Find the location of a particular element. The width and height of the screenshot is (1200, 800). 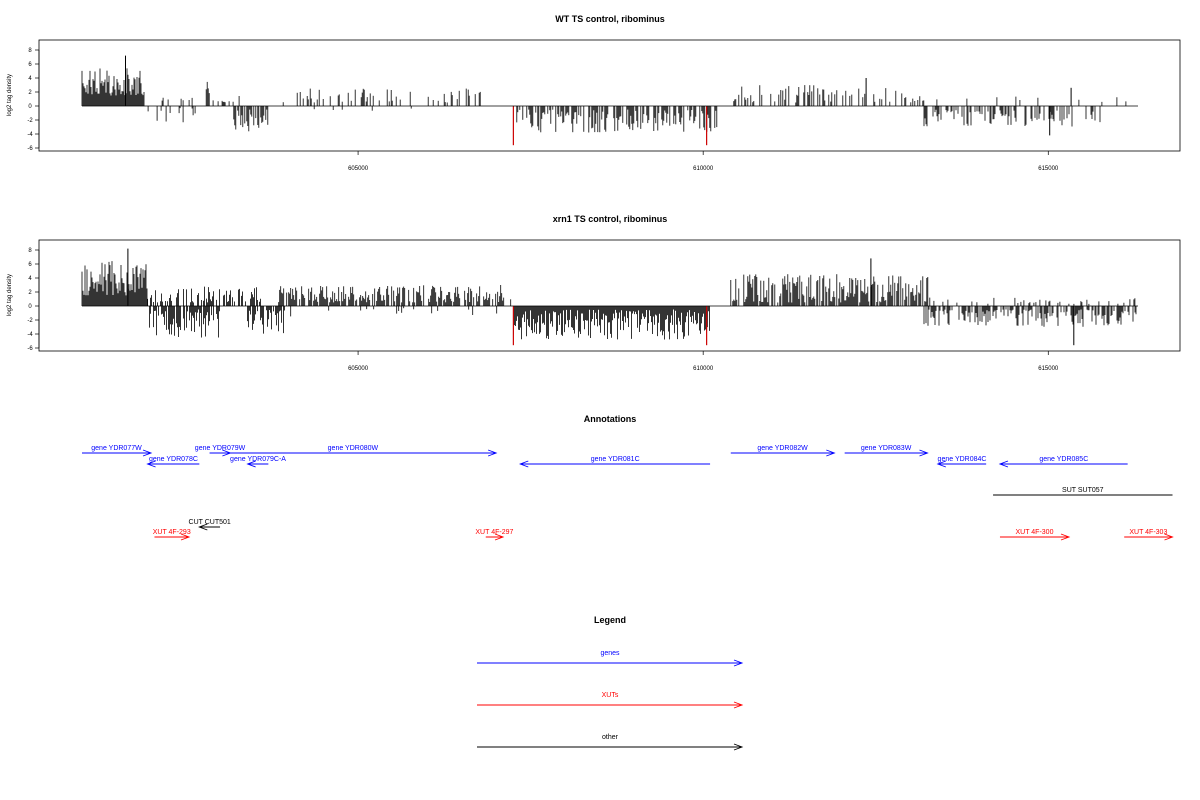

legend-label: XUTs is located at coordinates (610, 695).